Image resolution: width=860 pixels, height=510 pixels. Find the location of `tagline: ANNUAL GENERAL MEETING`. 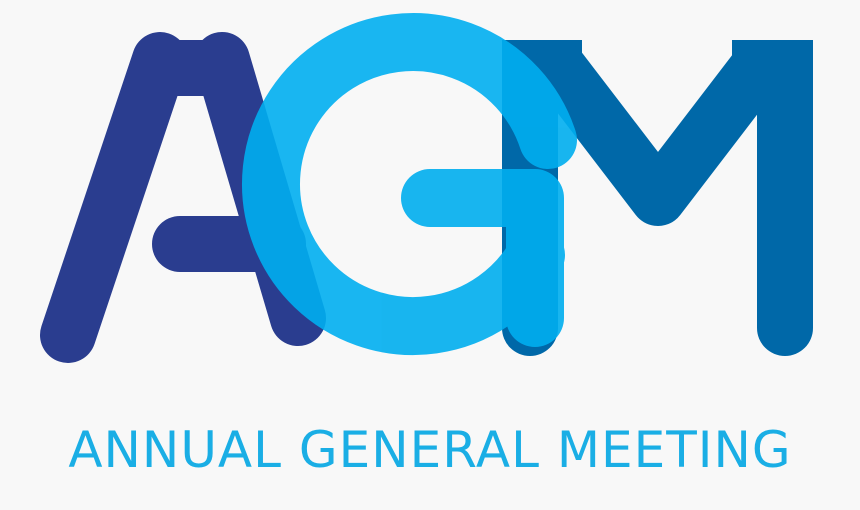

tagline: ANNUAL GENERAL MEETING is located at coordinates (430, 450).